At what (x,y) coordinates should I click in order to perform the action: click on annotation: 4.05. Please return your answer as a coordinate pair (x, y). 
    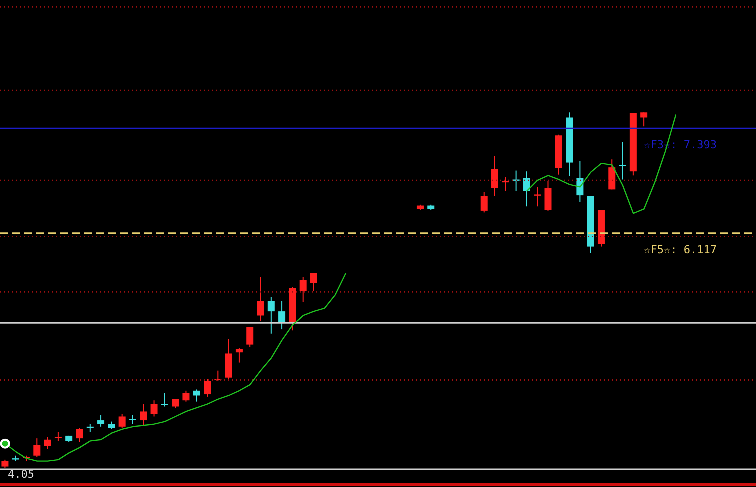
    Looking at the image, I should click on (21, 474).